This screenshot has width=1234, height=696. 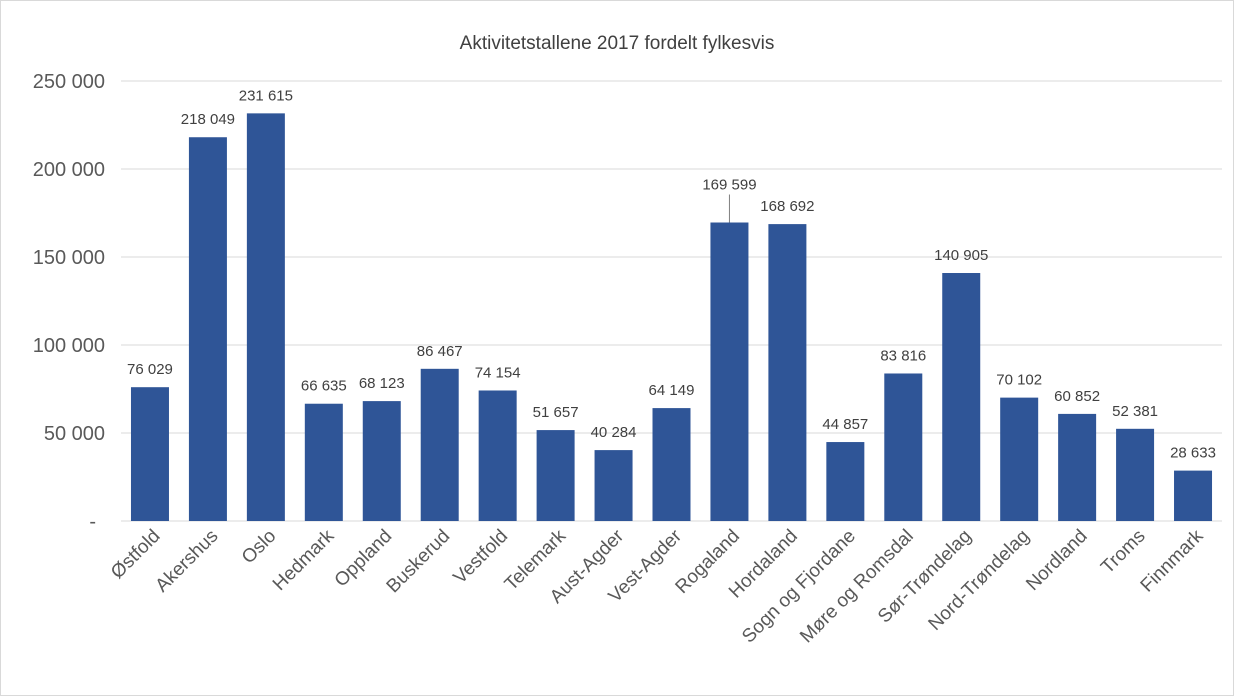 What do you see at coordinates (208, 119) in the screenshot?
I see `data-label: 218 049` at bounding box center [208, 119].